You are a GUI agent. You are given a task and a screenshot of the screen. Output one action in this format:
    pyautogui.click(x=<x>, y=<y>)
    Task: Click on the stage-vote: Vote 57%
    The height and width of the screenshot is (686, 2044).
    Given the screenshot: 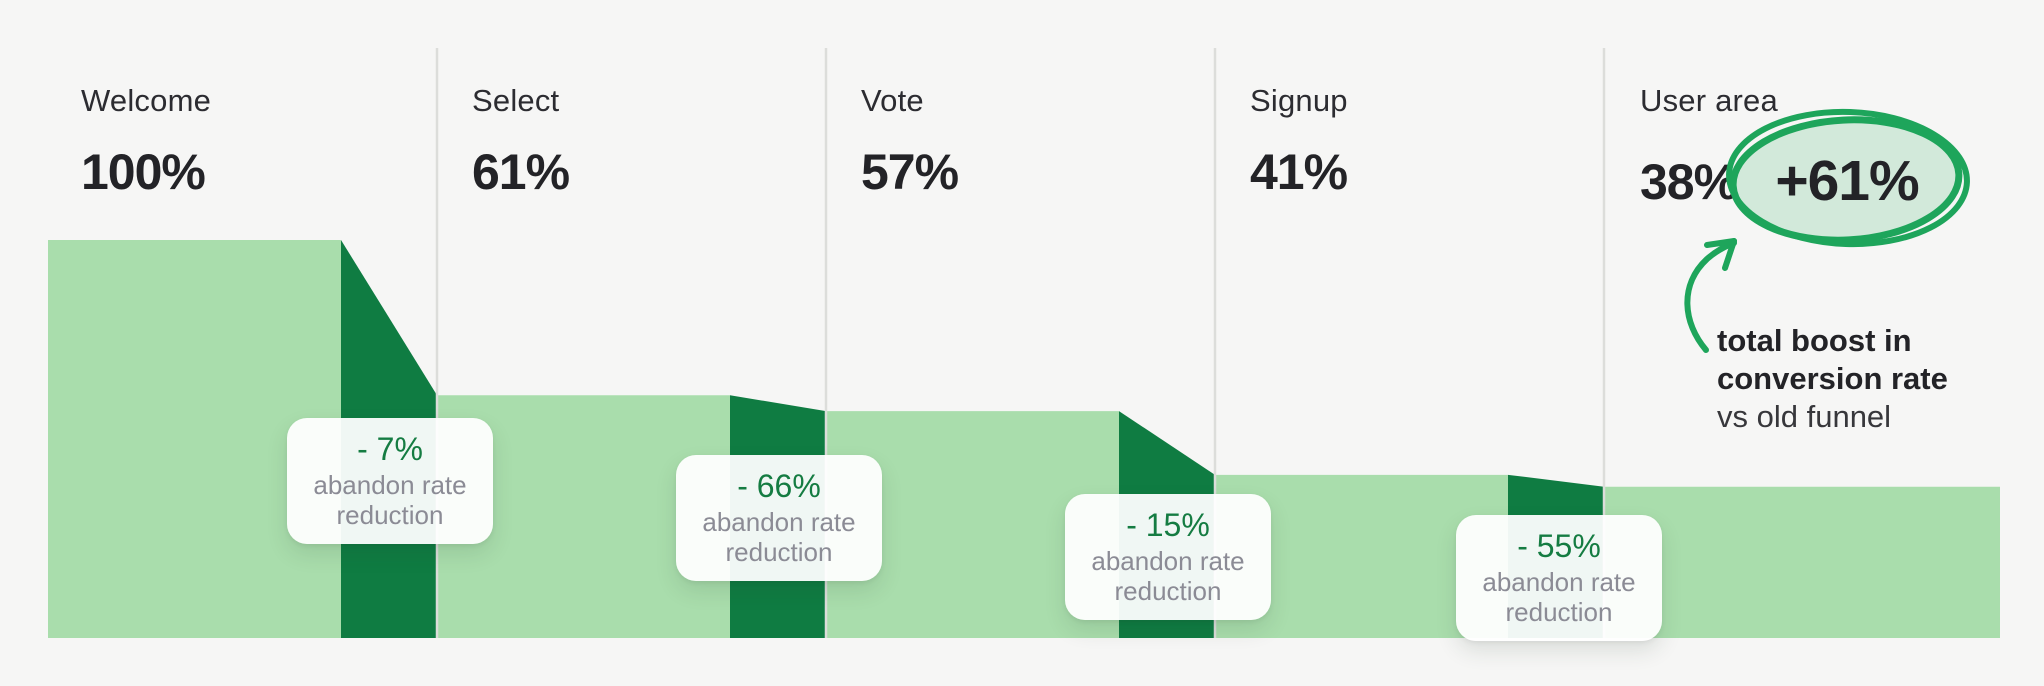 What is the action you would take?
    pyautogui.click(x=910, y=141)
    